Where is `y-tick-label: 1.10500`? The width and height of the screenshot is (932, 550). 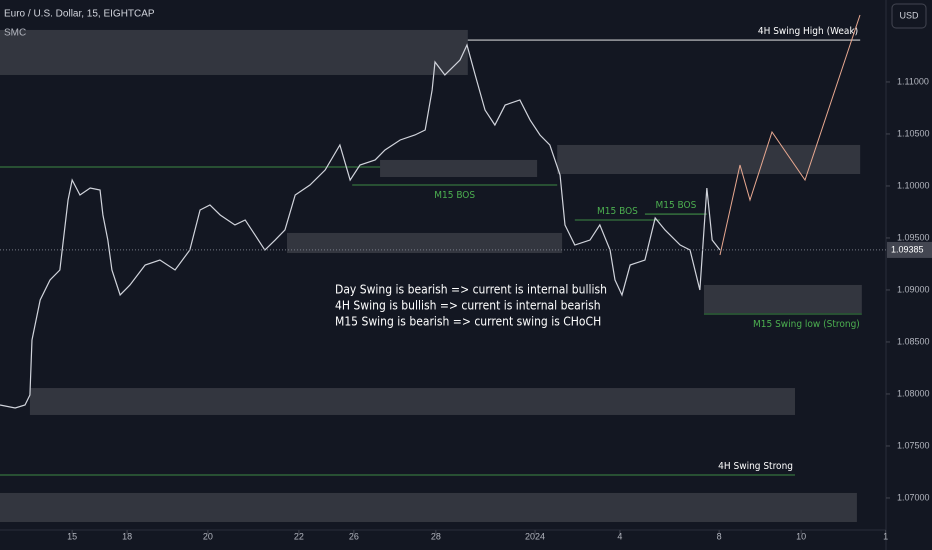
y-tick-label: 1.10500 is located at coordinates (913, 133).